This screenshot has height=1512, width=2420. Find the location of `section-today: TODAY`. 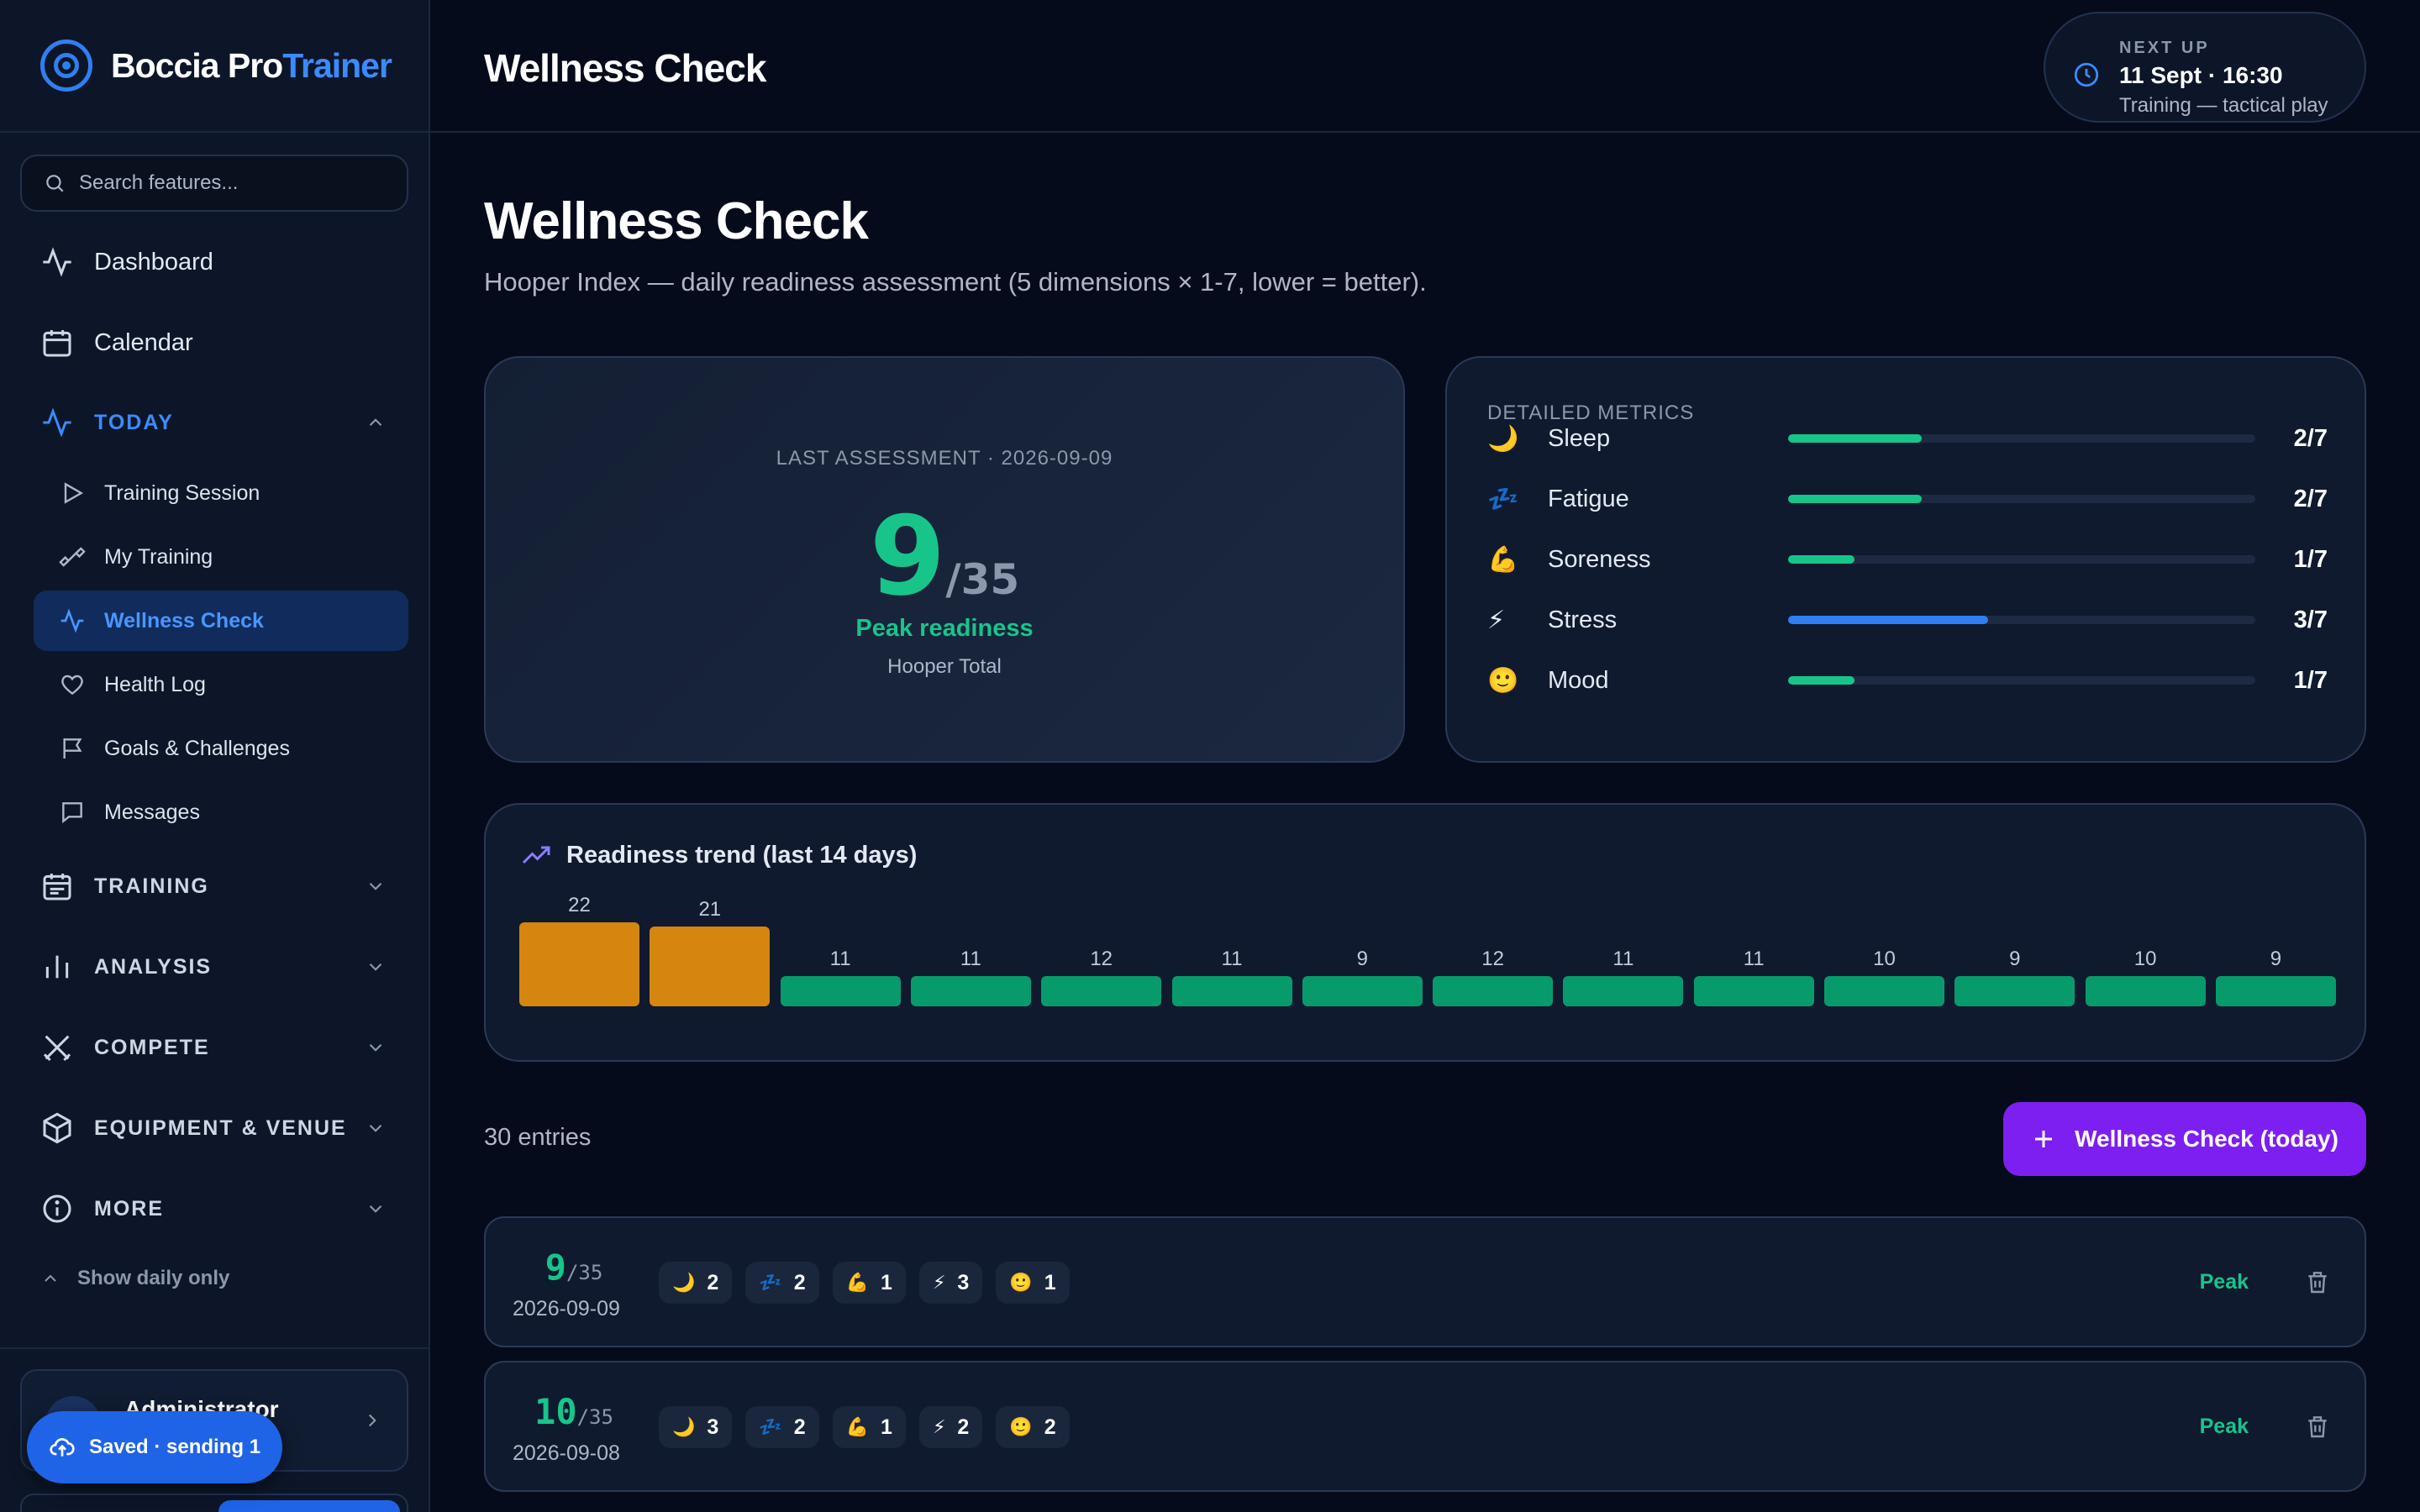

section-today: TODAY is located at coordinates (214, 422).